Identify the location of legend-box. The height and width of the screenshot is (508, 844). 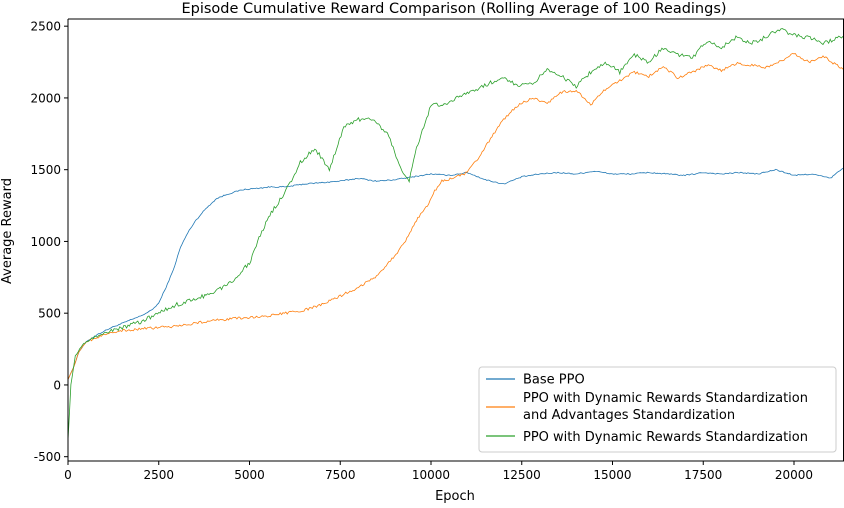
(657, 409).